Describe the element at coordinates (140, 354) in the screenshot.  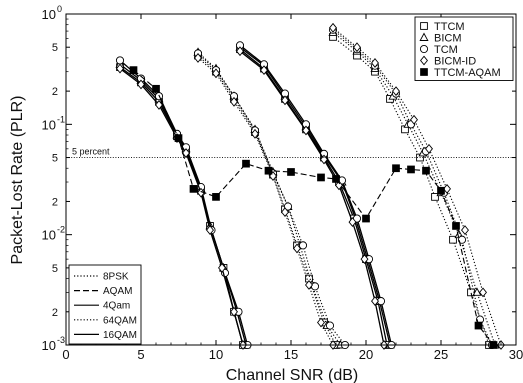
I see `x-tick-label-5: 5` at that location.